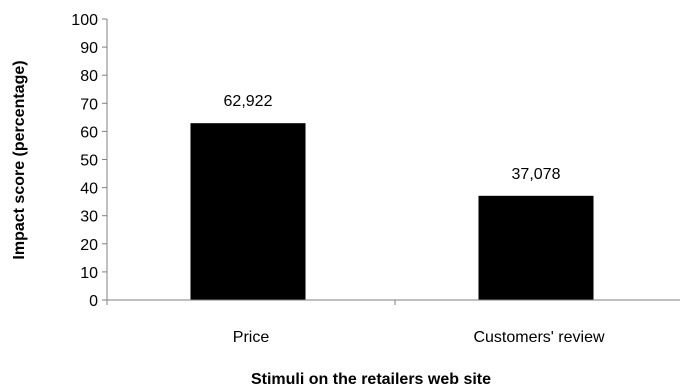  I want to click on y-tick-label: 20, so click(89, 245).